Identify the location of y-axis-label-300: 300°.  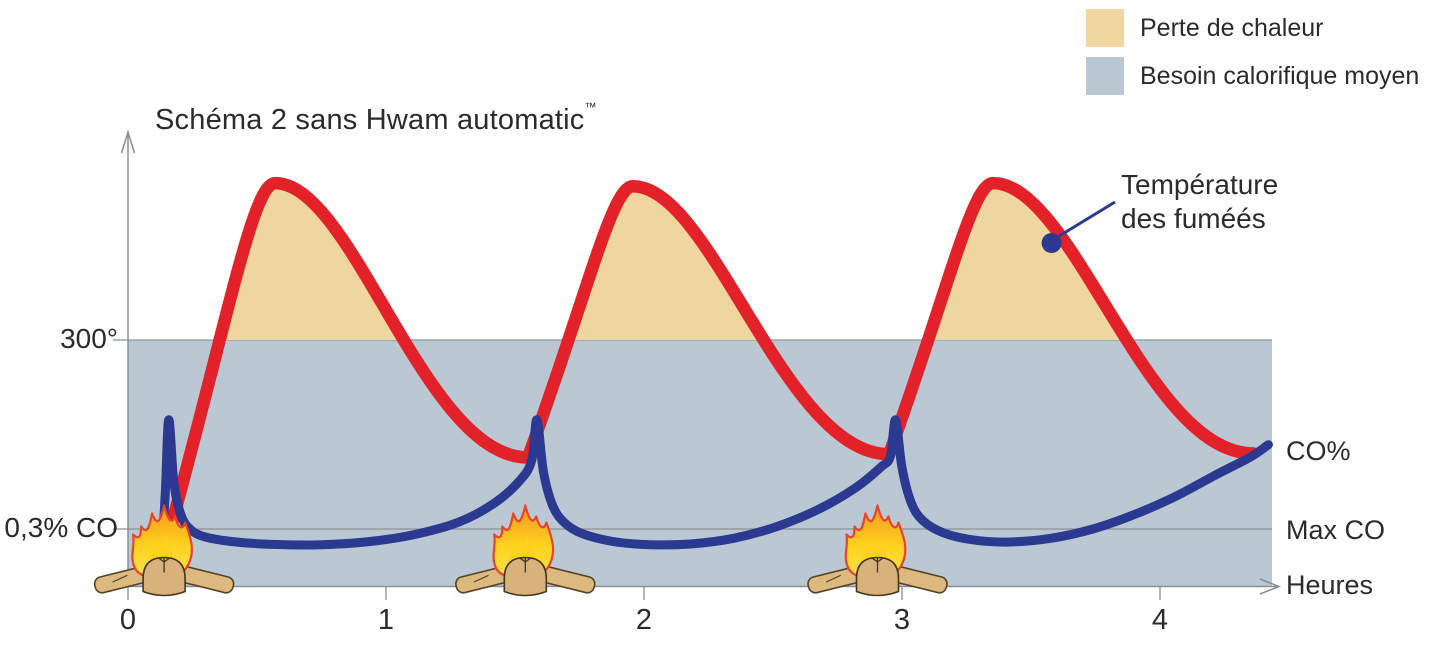
(89, 338).